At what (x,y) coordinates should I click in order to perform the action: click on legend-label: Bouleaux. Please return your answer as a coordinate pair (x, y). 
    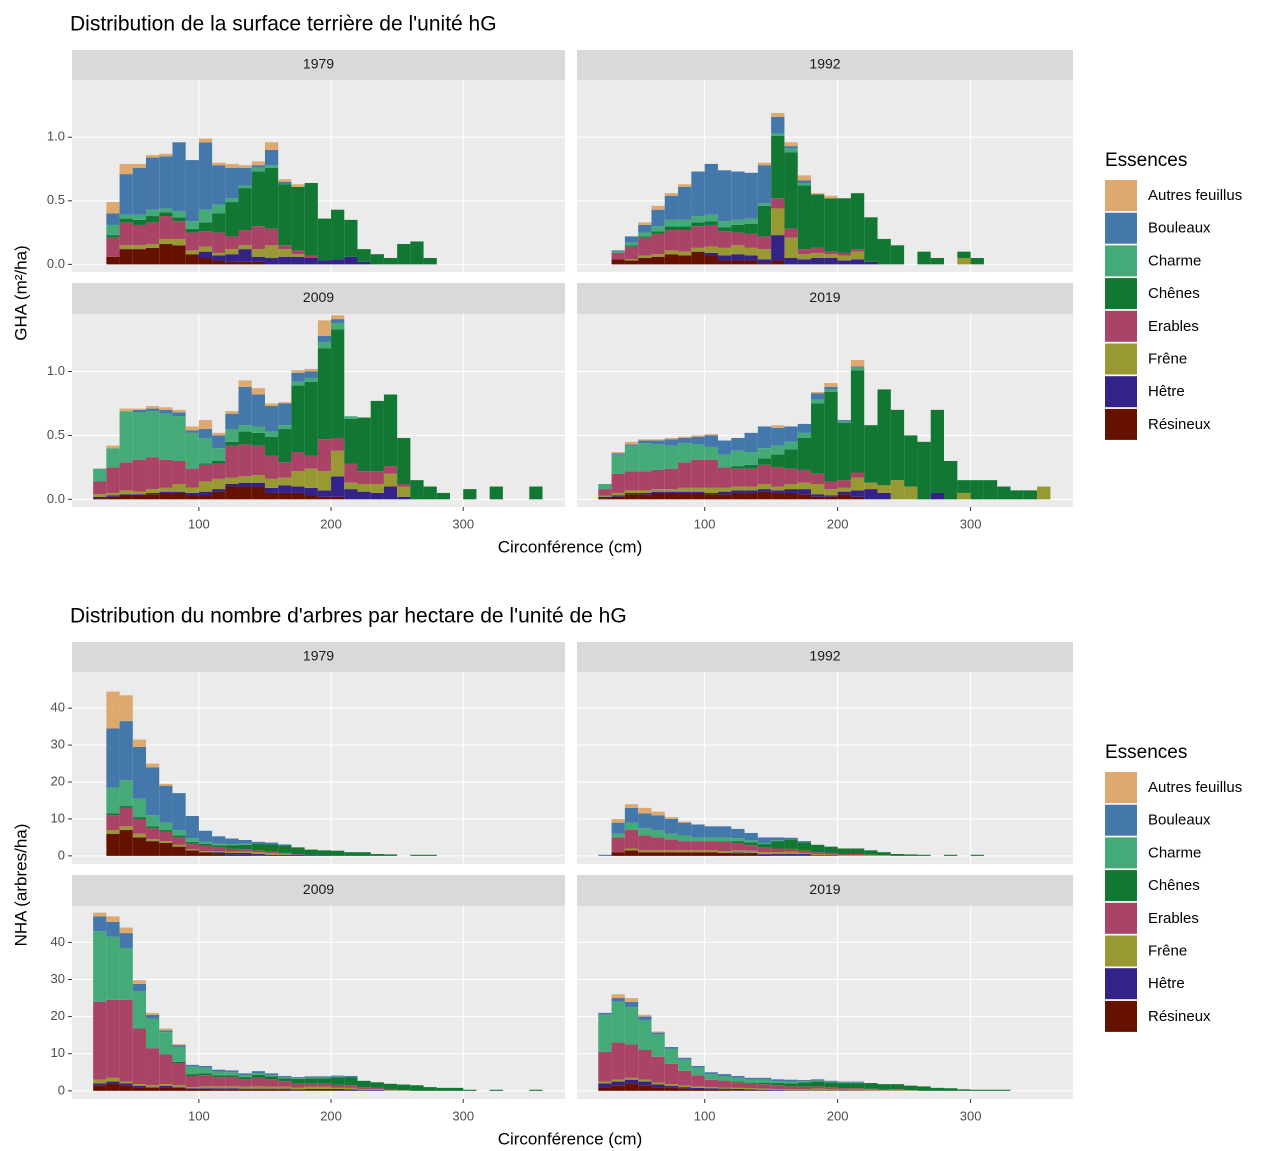
    Looking at the image, I should click on (1179, 228).